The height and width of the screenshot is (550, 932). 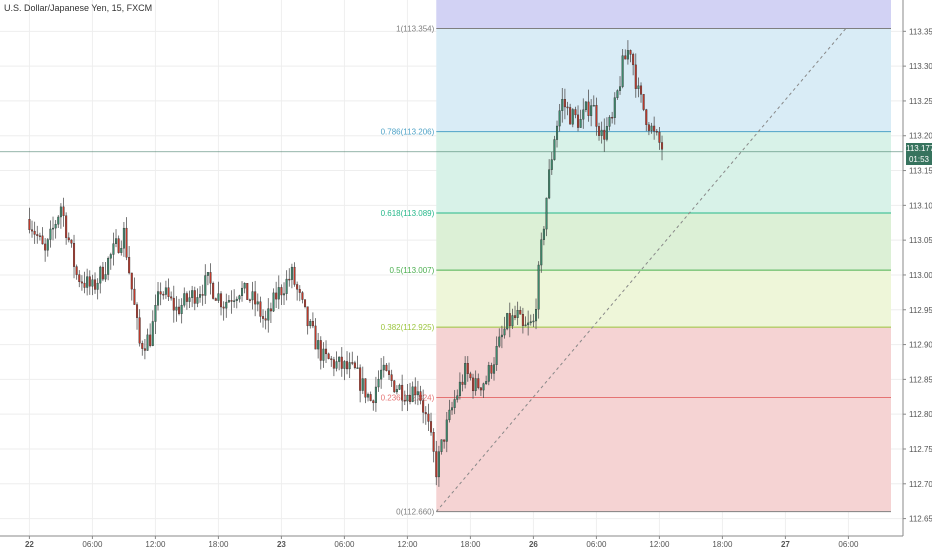 What do you see at coordinates (919, 159) in the screenshot?
I see `bar-countdown: 01:53` at bounding box center [919, 159].